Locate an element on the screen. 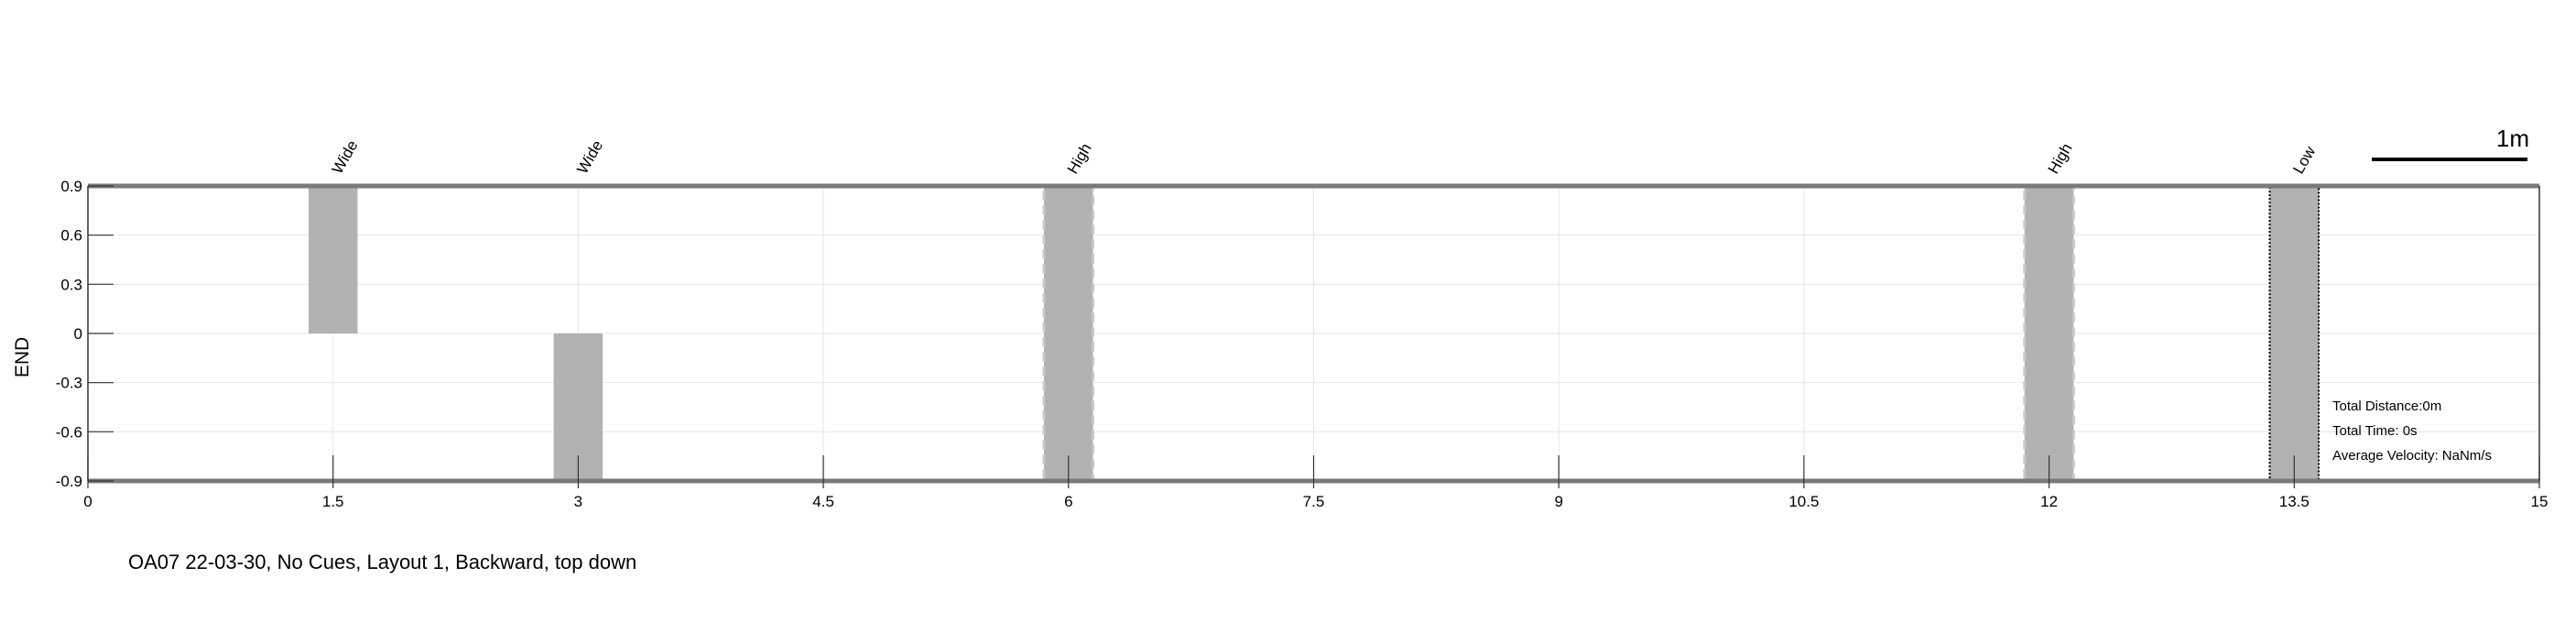 Image resolution: width=2576 pixels, height=644 pixels. obstacle-label: Low is located at coordinates (2304, 160).